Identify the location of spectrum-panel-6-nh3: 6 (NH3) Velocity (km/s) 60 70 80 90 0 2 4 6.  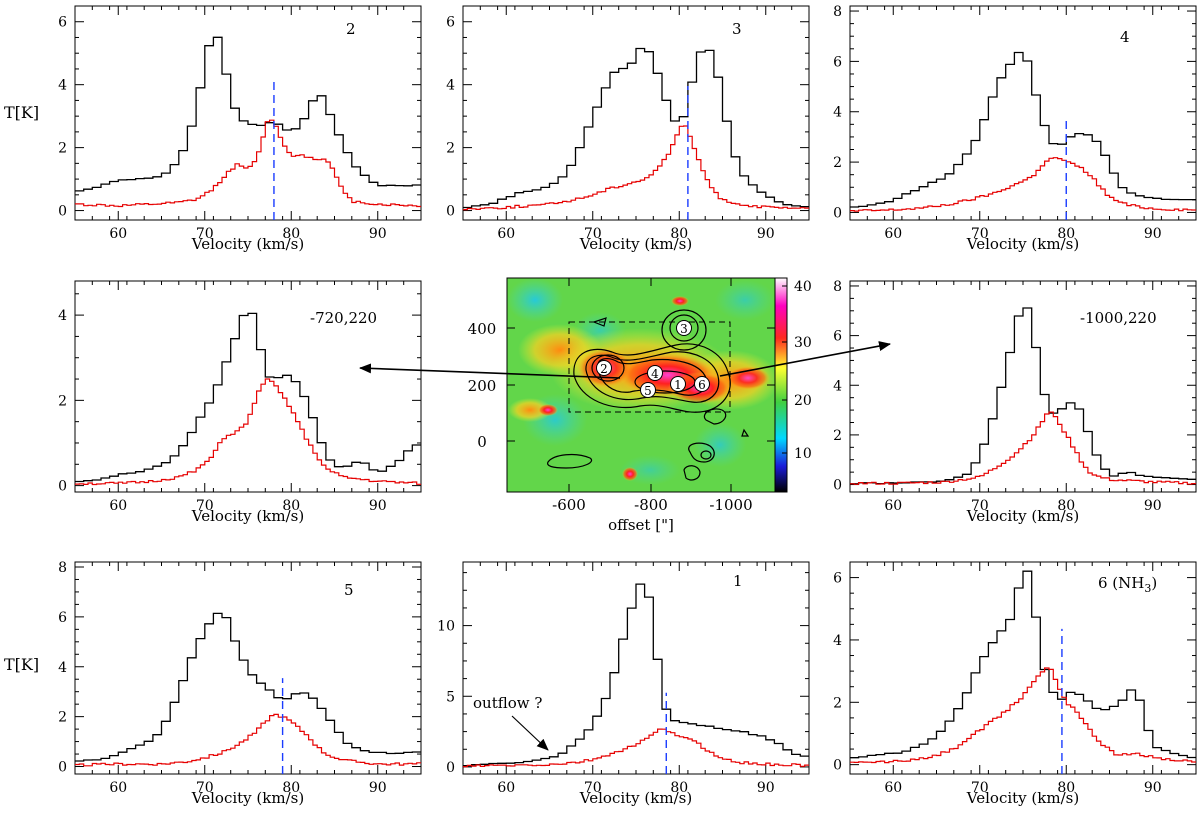
(1015, 684).